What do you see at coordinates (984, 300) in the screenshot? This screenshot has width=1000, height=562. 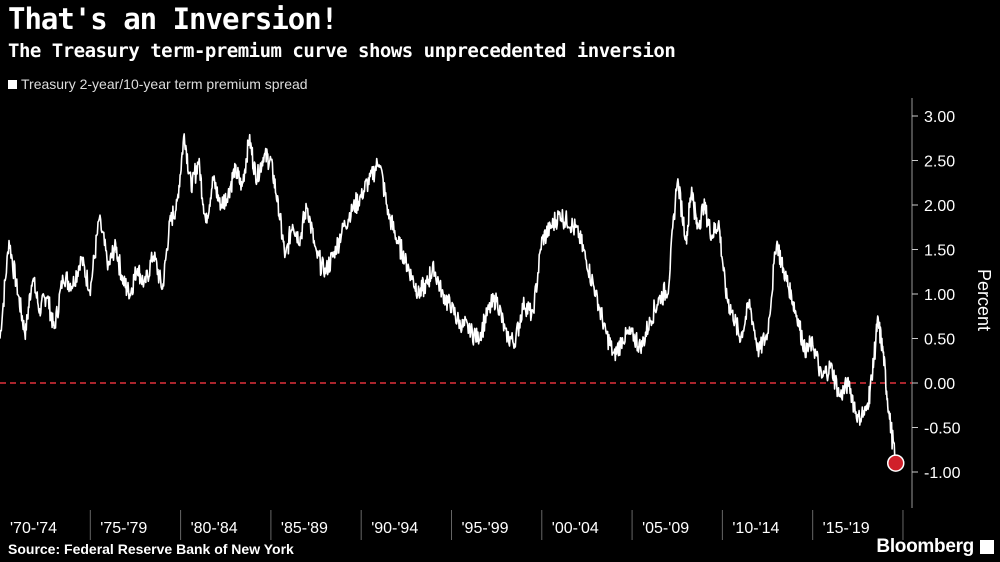 I see `y-axis-label: Percent` at bounding box center [984, 300].